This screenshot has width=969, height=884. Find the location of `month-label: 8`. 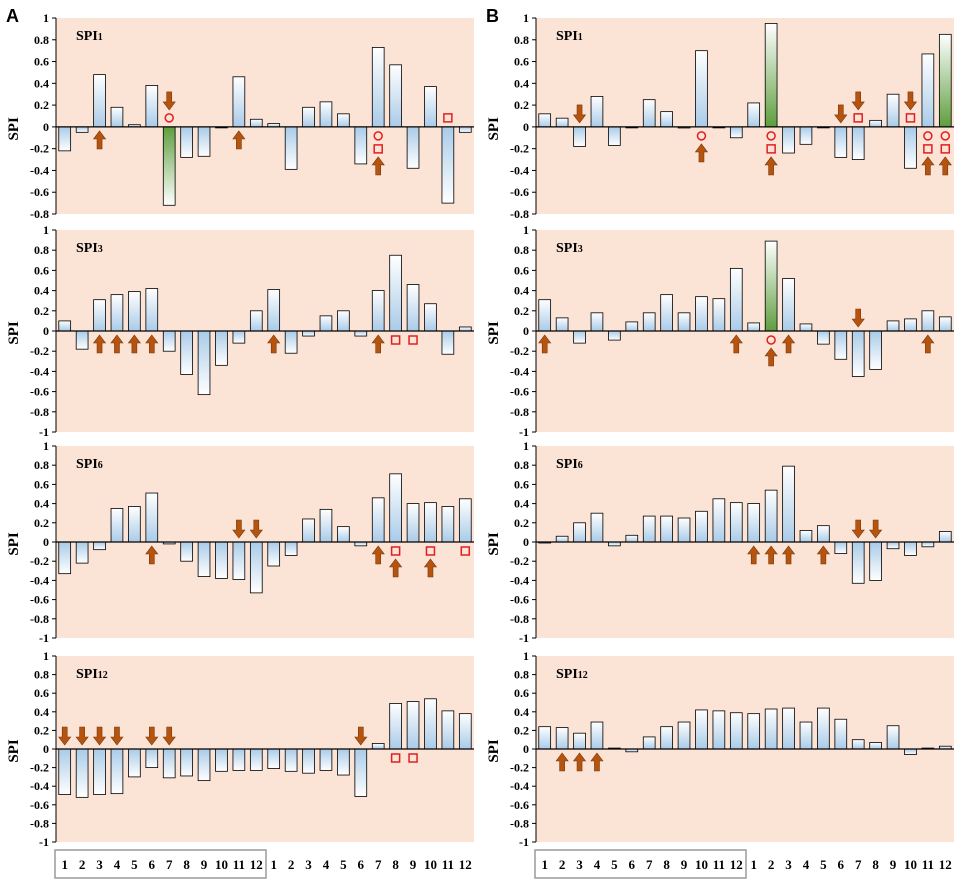

month-label: 8 is located at coordinates (186, 864).